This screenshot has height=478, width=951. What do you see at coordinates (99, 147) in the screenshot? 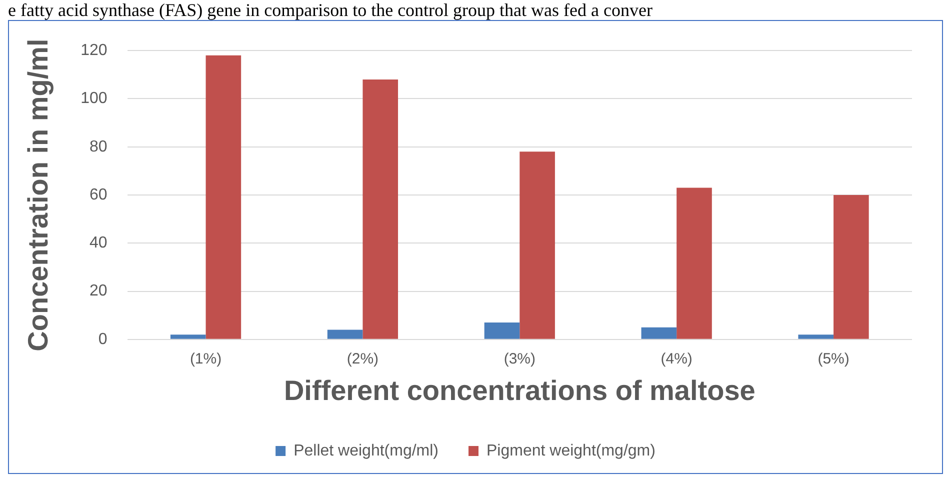
I see `y-tick-label: 80` at bounding box center [99, 147].